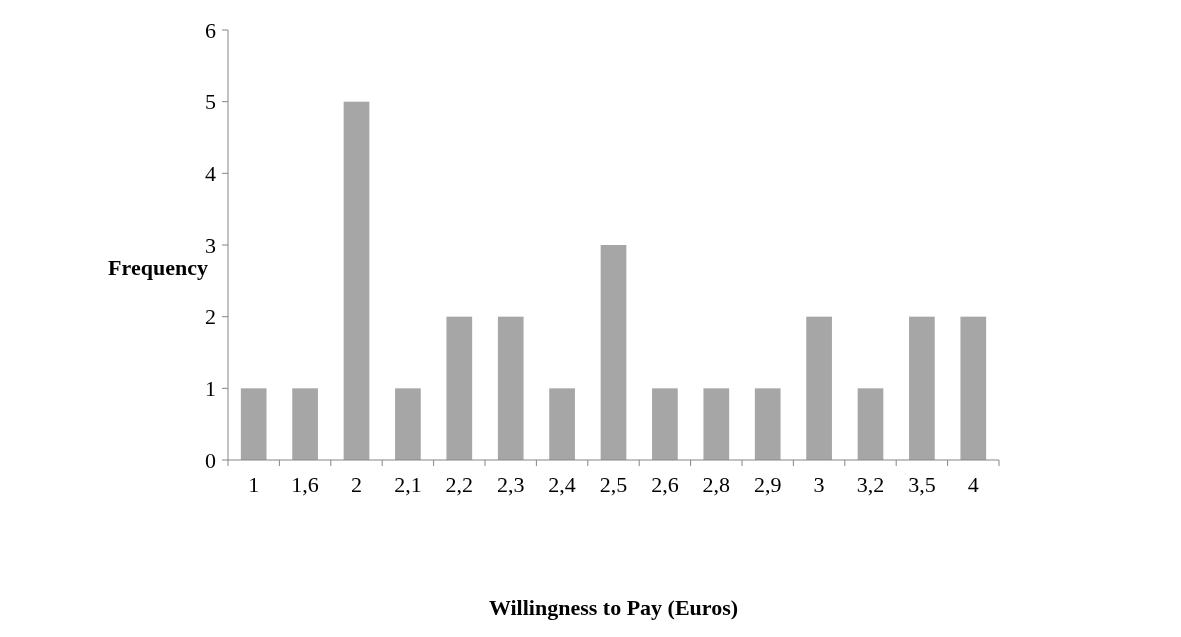  What do you see at coordinates (819, 484) in the screenshot?
I see `x-tick-label: 3` at bounding box center [819, 484].